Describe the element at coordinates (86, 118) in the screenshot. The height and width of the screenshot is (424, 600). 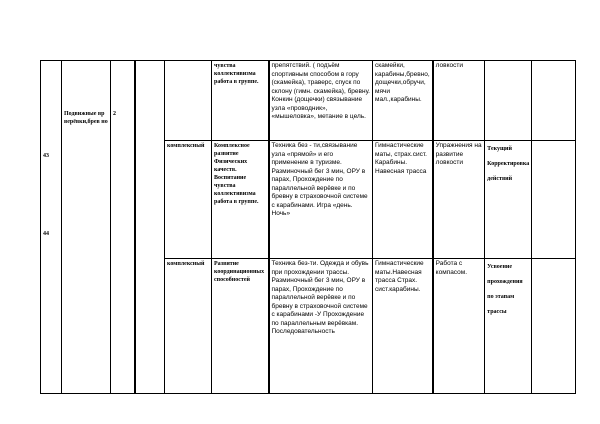
I see `topic: Подвижные вр верёвки,брев но` at that location.